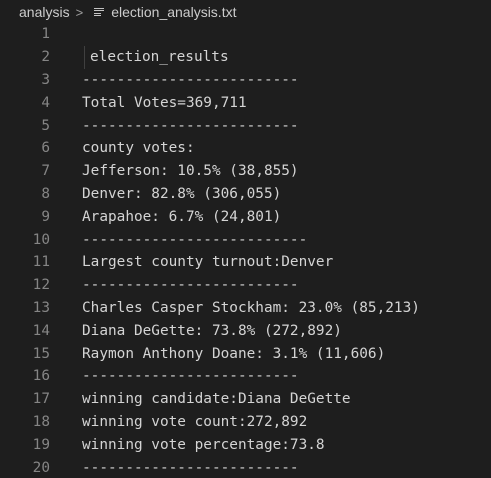 Image resolution: width=491 pixels, height=478 pixels. What do you see at coordinates (251, 308) in the screenshot?
I see `line-text: Charles Casper Stockham: 23.0% (85,213)` at bounding box center [251, 308].